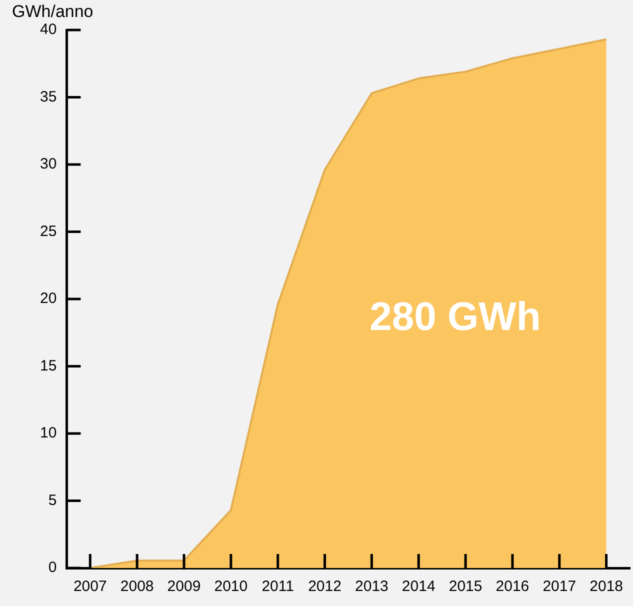 Image resolution: width=633 pixels, height=606 pixels. Describe the element at coordinates (184, 587) in the screenshot. I see `x-tick-label: 2009` at that location.